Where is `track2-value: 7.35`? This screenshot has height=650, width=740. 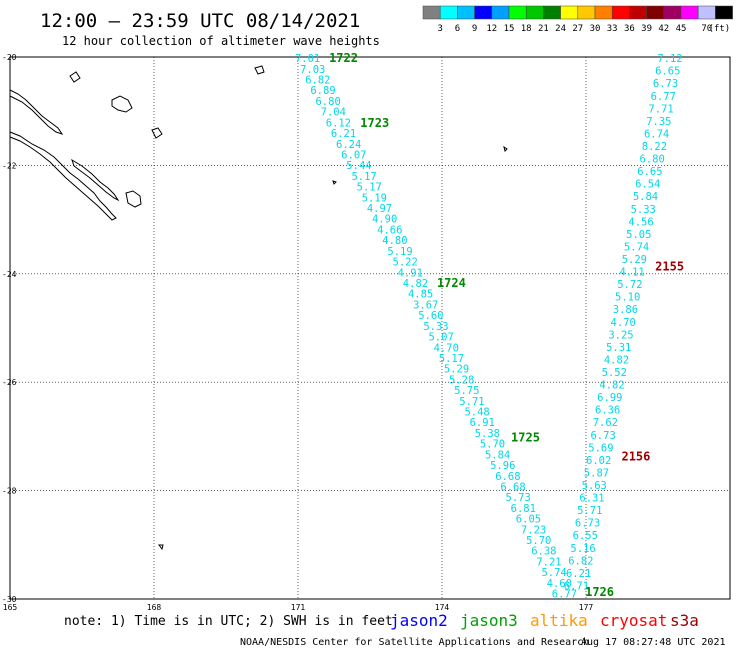
track2-value: 7.35 is located at coordinates (658, 122).